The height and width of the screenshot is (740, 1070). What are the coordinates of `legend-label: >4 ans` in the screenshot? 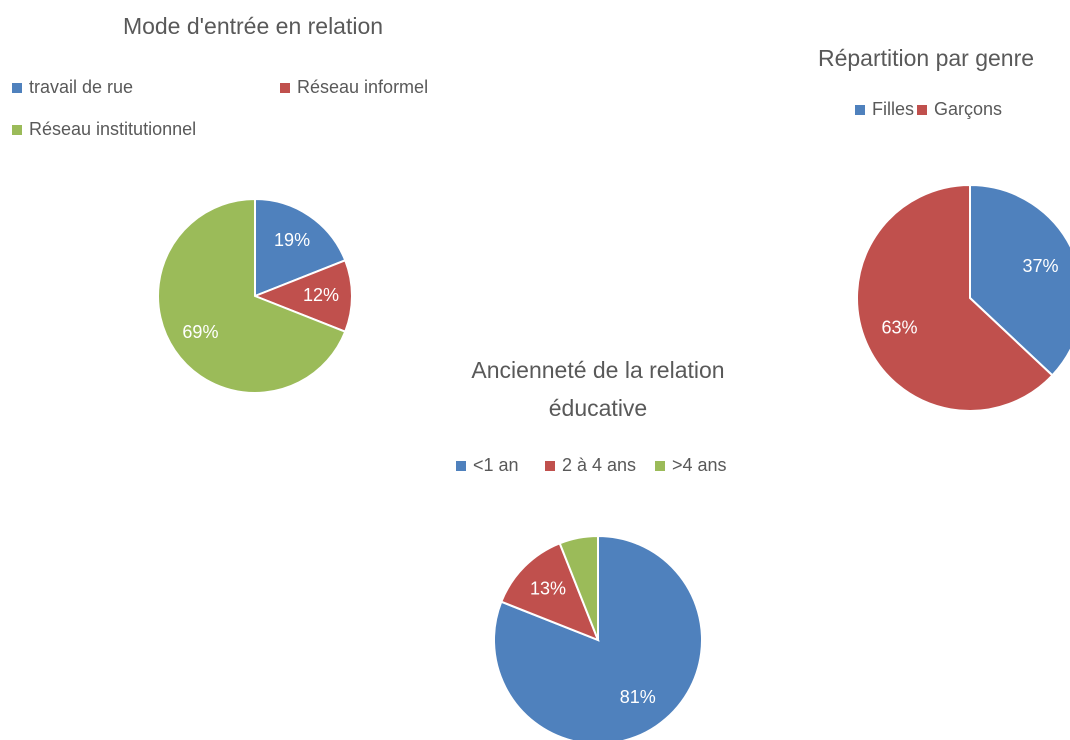 It's located at (699, 465).